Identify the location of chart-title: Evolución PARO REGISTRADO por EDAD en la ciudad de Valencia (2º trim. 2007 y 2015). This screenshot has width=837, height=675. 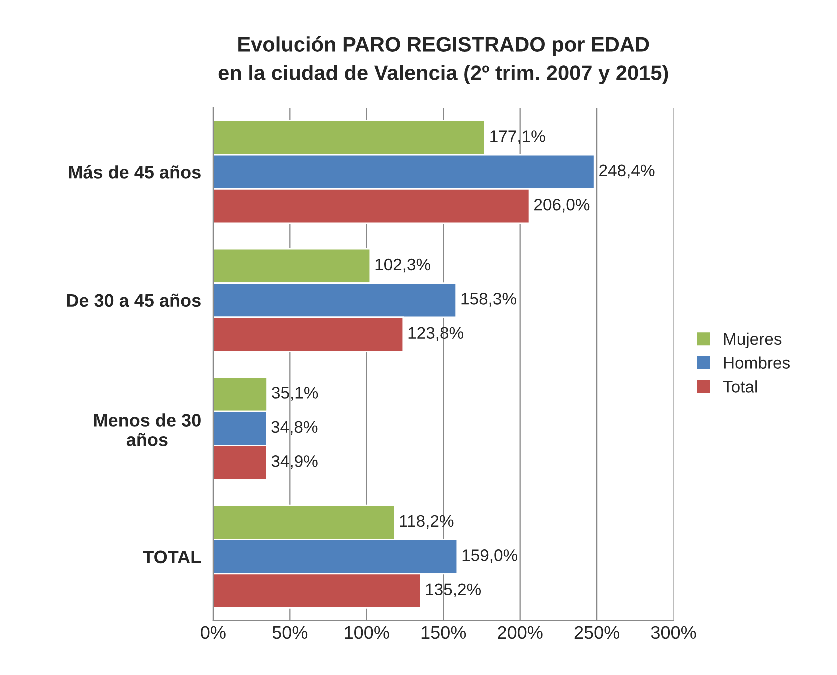
(443, 60).